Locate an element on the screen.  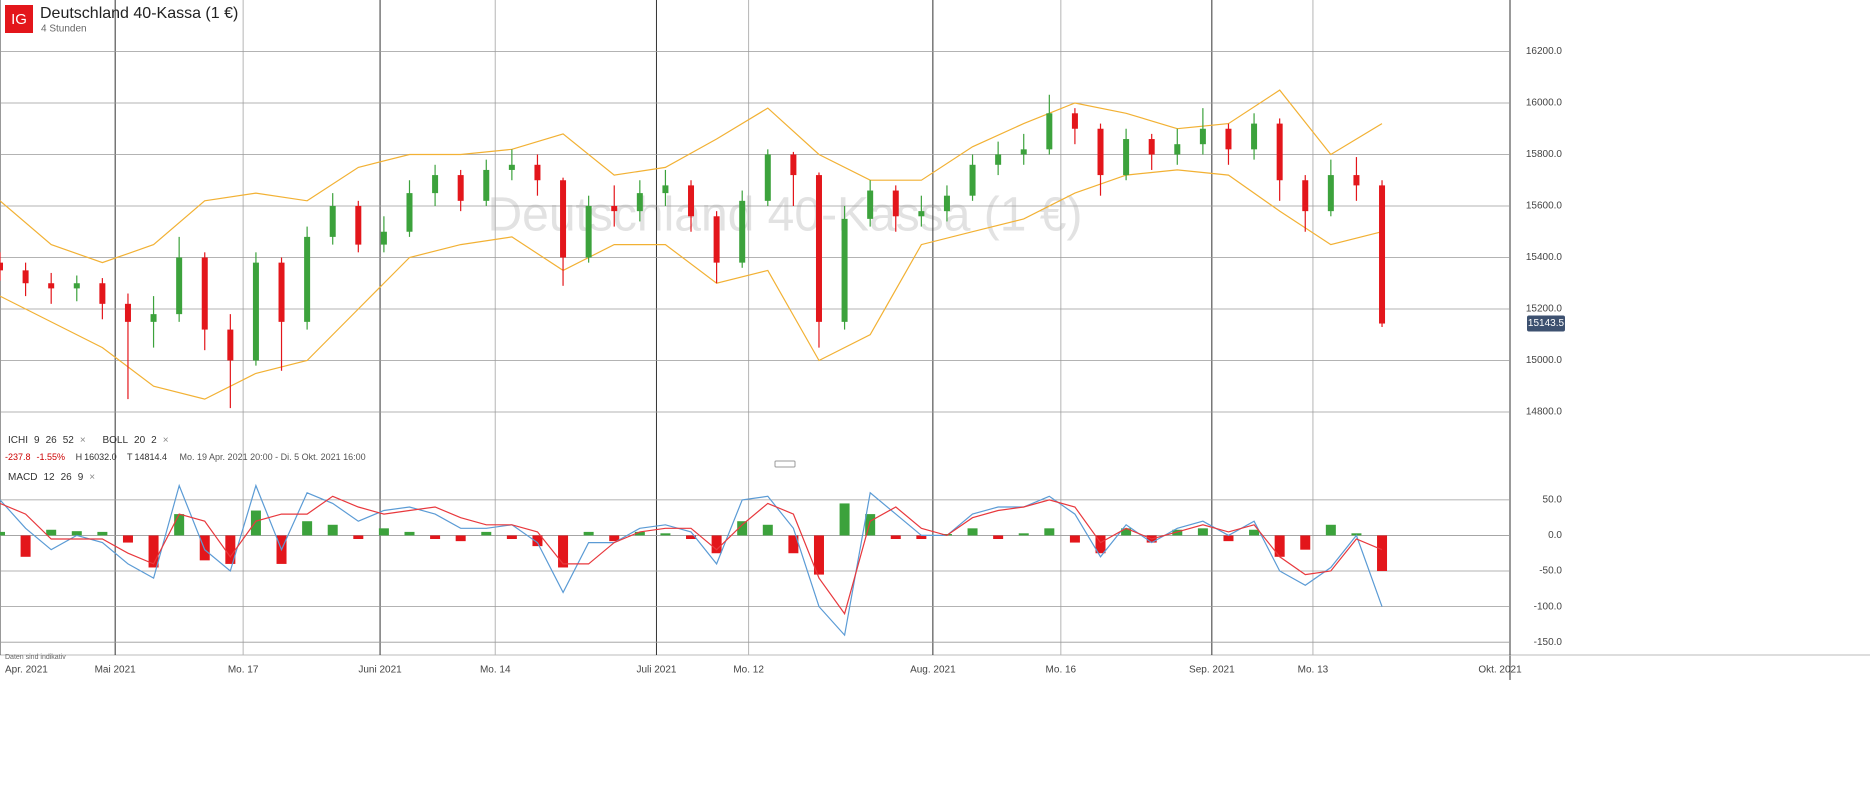
y-tick-label: 15800.0 is located at coordinates (1544, 154).